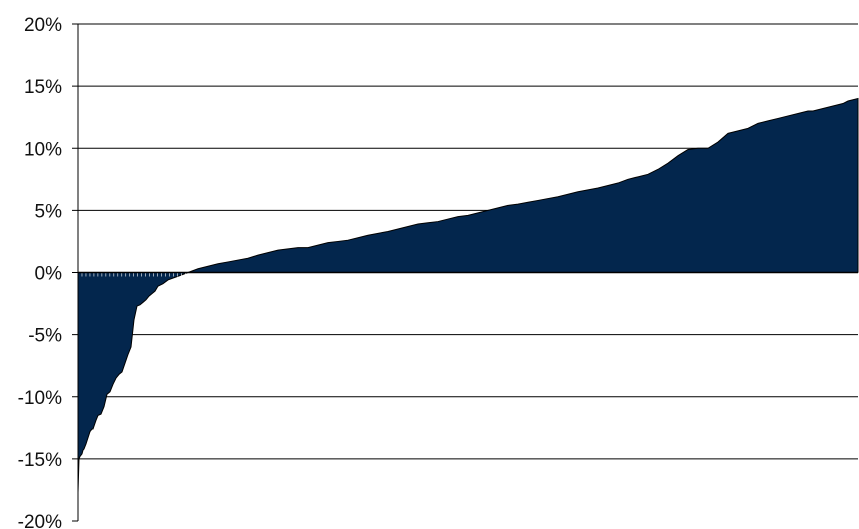 This screenshot has height=529, width=859. Describe the element at coordinates (49, 274) in the screenshot. I see `y-tick-label: 0%` at that location.